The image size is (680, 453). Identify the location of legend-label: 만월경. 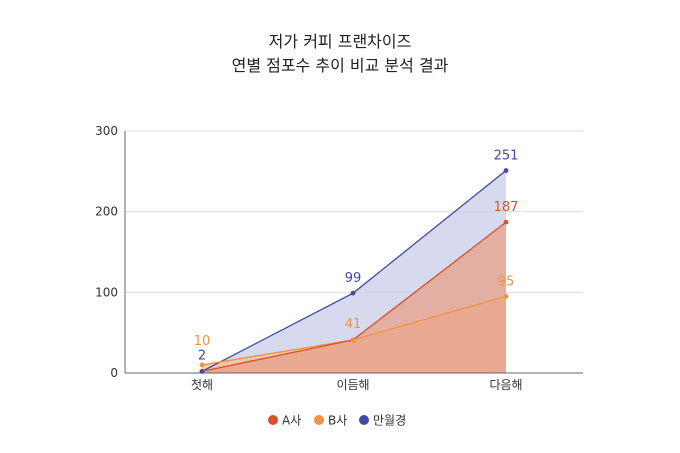
(389, 421).